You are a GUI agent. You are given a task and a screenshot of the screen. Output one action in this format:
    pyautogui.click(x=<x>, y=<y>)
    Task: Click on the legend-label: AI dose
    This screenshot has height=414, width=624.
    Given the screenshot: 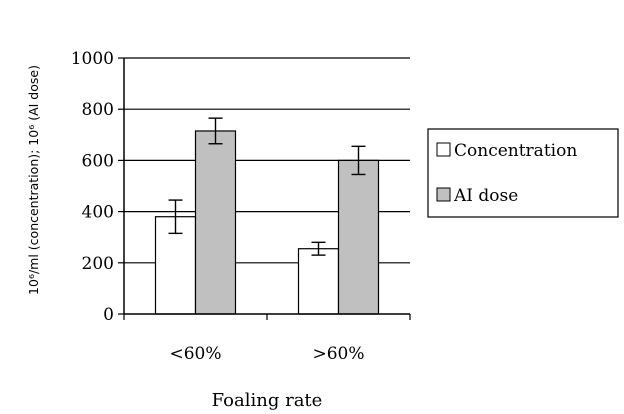 What is the action you would take?
    pyautogui.click(x=485, y=196)
    